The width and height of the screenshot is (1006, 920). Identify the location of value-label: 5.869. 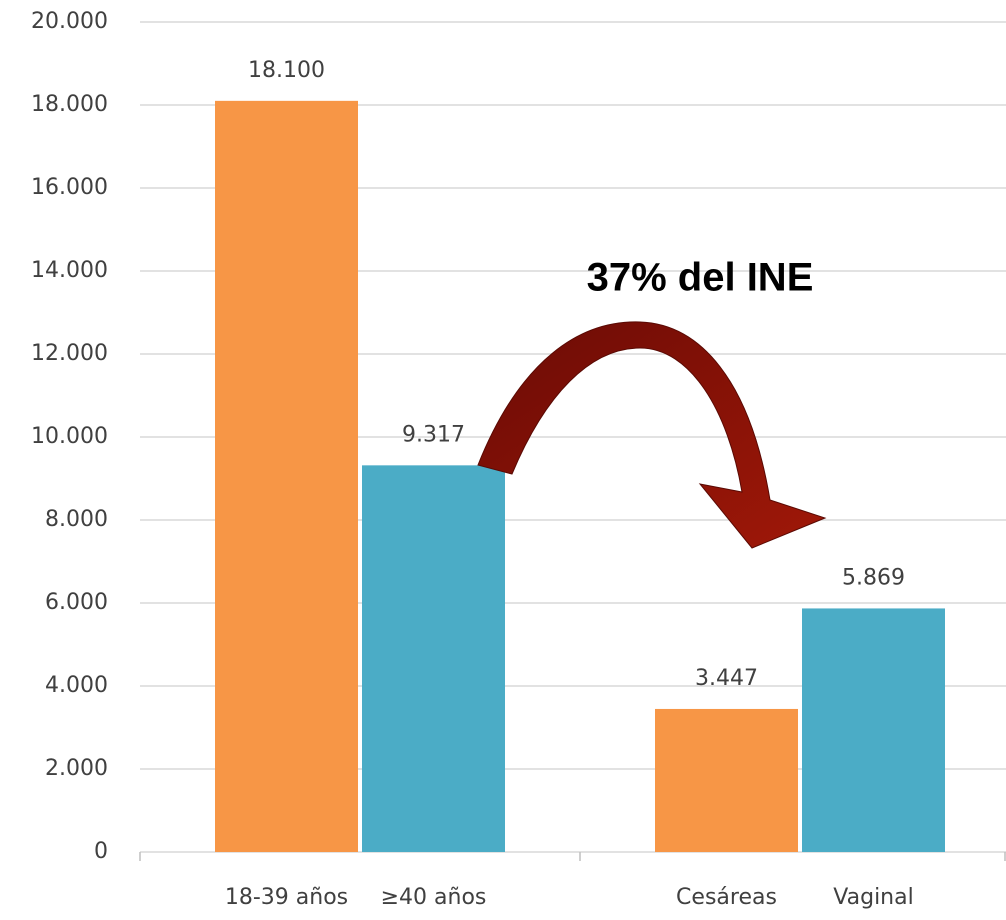
(873, 577).